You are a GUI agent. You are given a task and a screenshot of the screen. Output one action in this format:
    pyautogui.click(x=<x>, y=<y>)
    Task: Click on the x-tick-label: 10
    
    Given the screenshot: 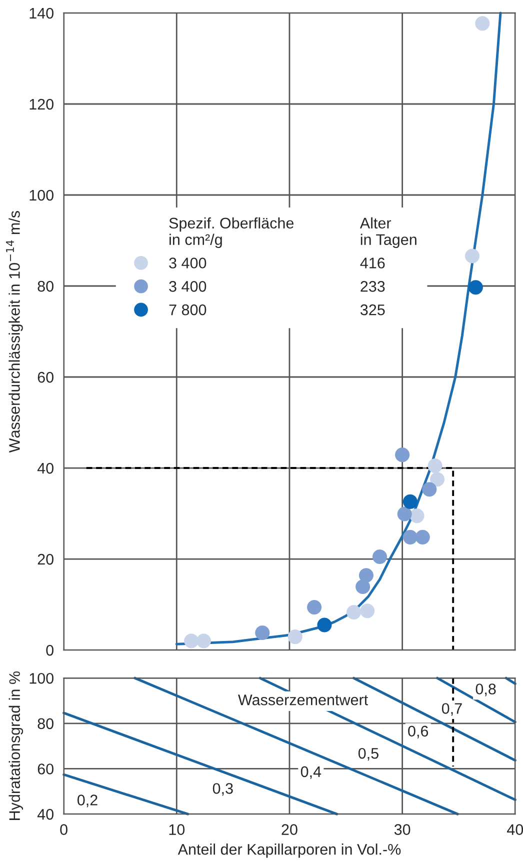 What is the action you would take?
    pyautogui.click(x=177, y=829)
    